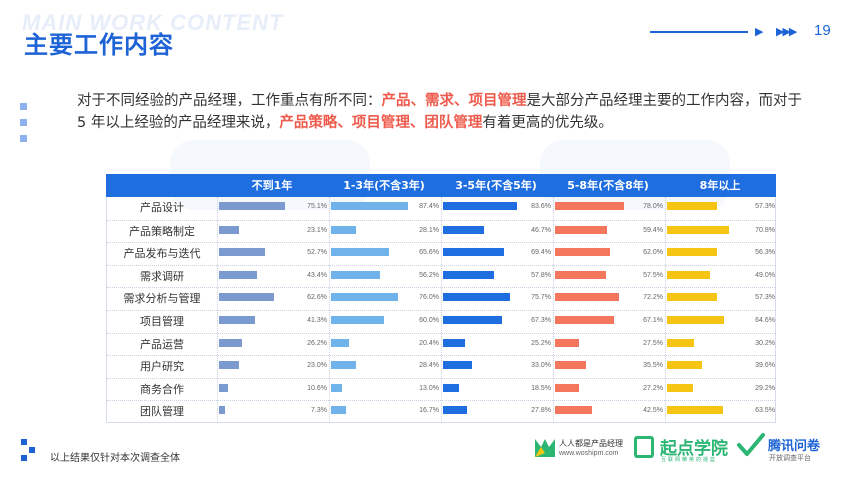 The height and width of the screenshot is (480, 853). I want to click on arrow-right-icon: ▶, so click(759, 31).